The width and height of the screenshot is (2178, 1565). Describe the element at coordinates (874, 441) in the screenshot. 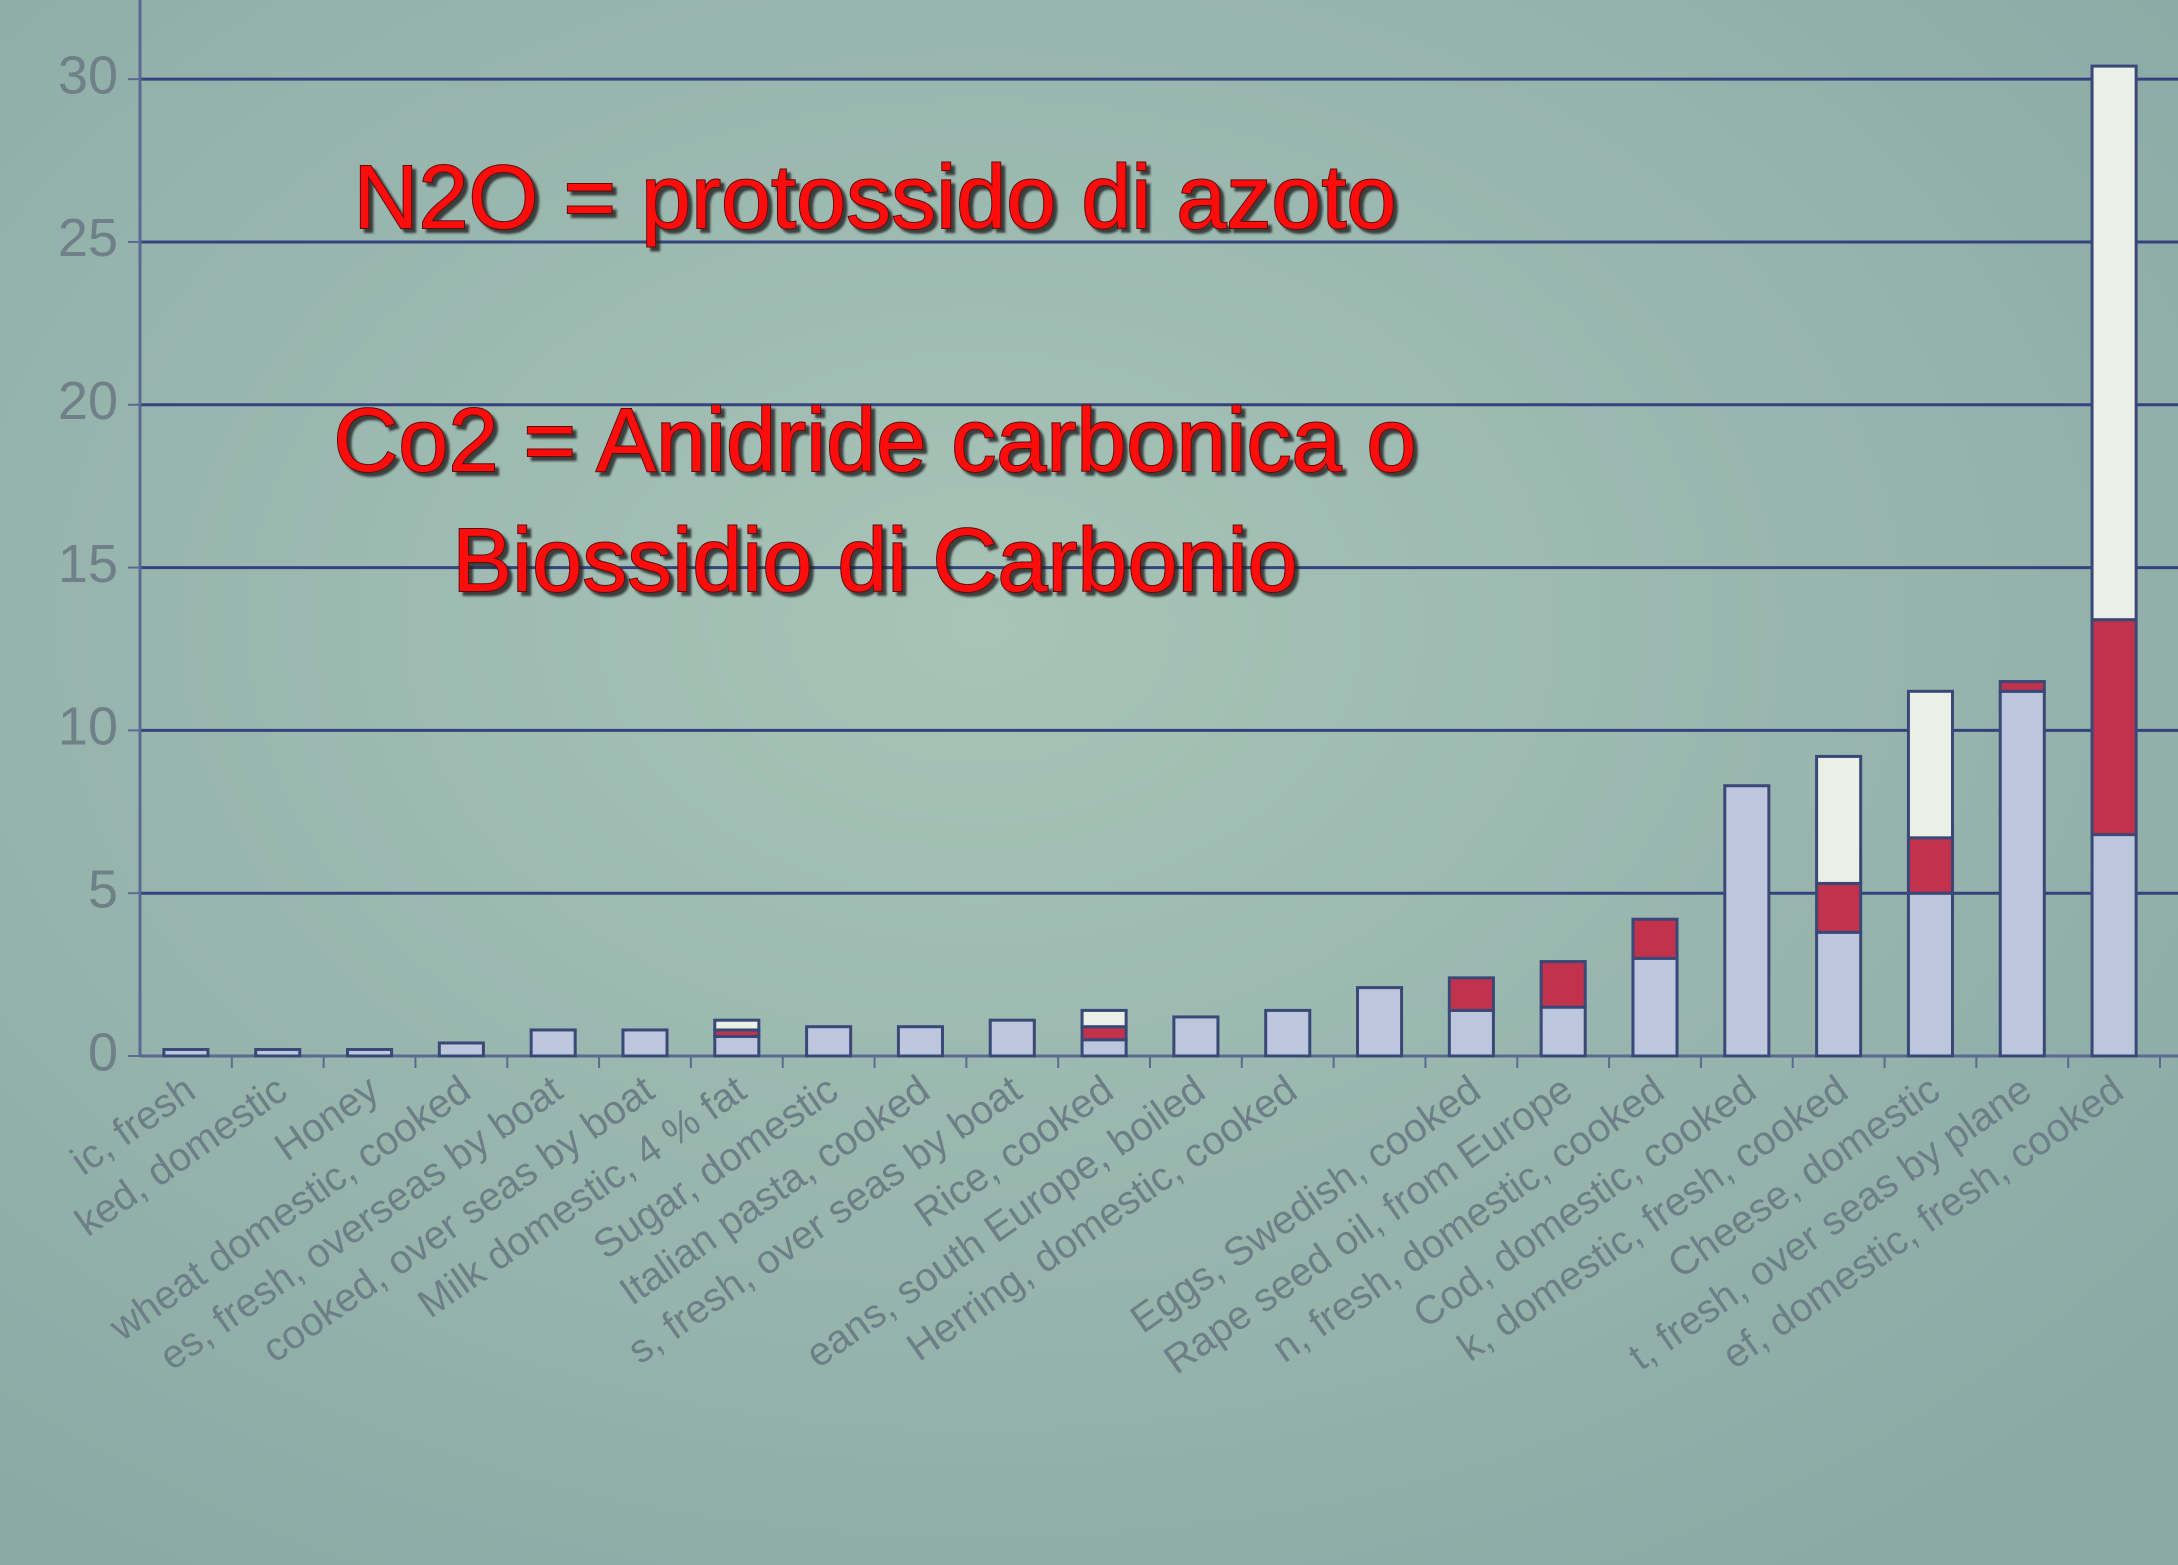

I see `annotation: Co2 = Anidride carbonica o` at that location.